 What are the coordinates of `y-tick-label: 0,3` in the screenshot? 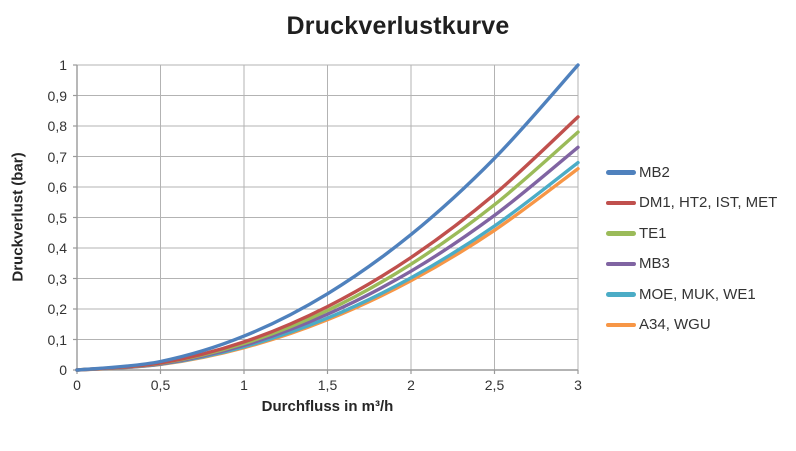 It's located at (57, 278).